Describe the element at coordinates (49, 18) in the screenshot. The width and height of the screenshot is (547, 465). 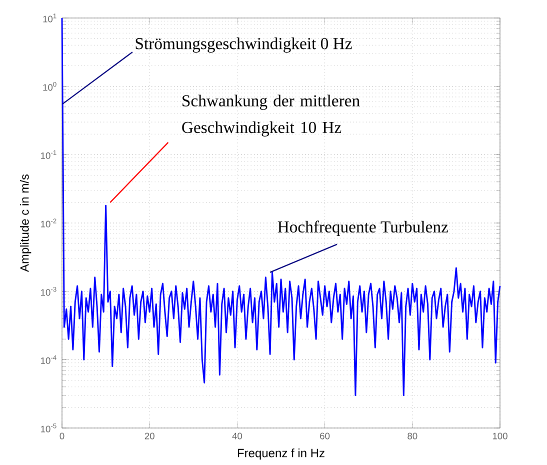
I see `y-tick-label: 10$^{1}$` at that location.